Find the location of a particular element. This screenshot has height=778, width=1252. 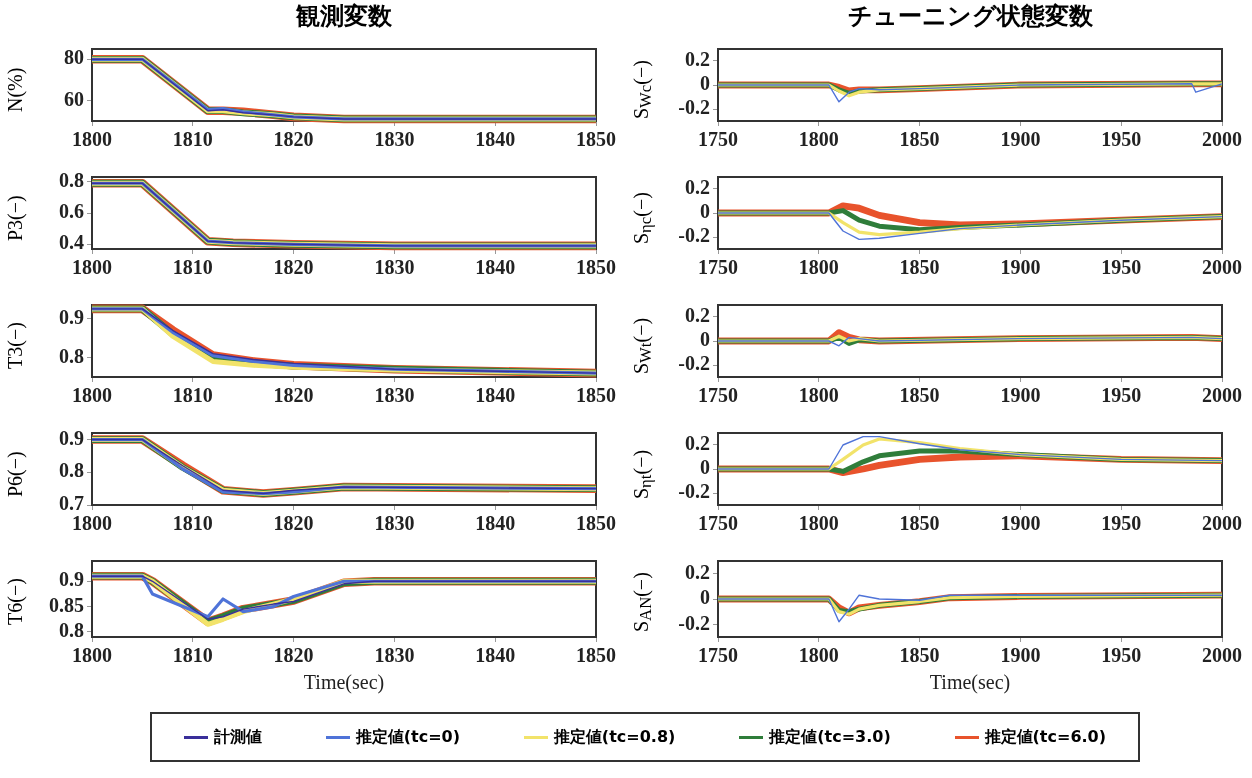

y-axis-title: T3(−) is located at coordinates (15, 346).